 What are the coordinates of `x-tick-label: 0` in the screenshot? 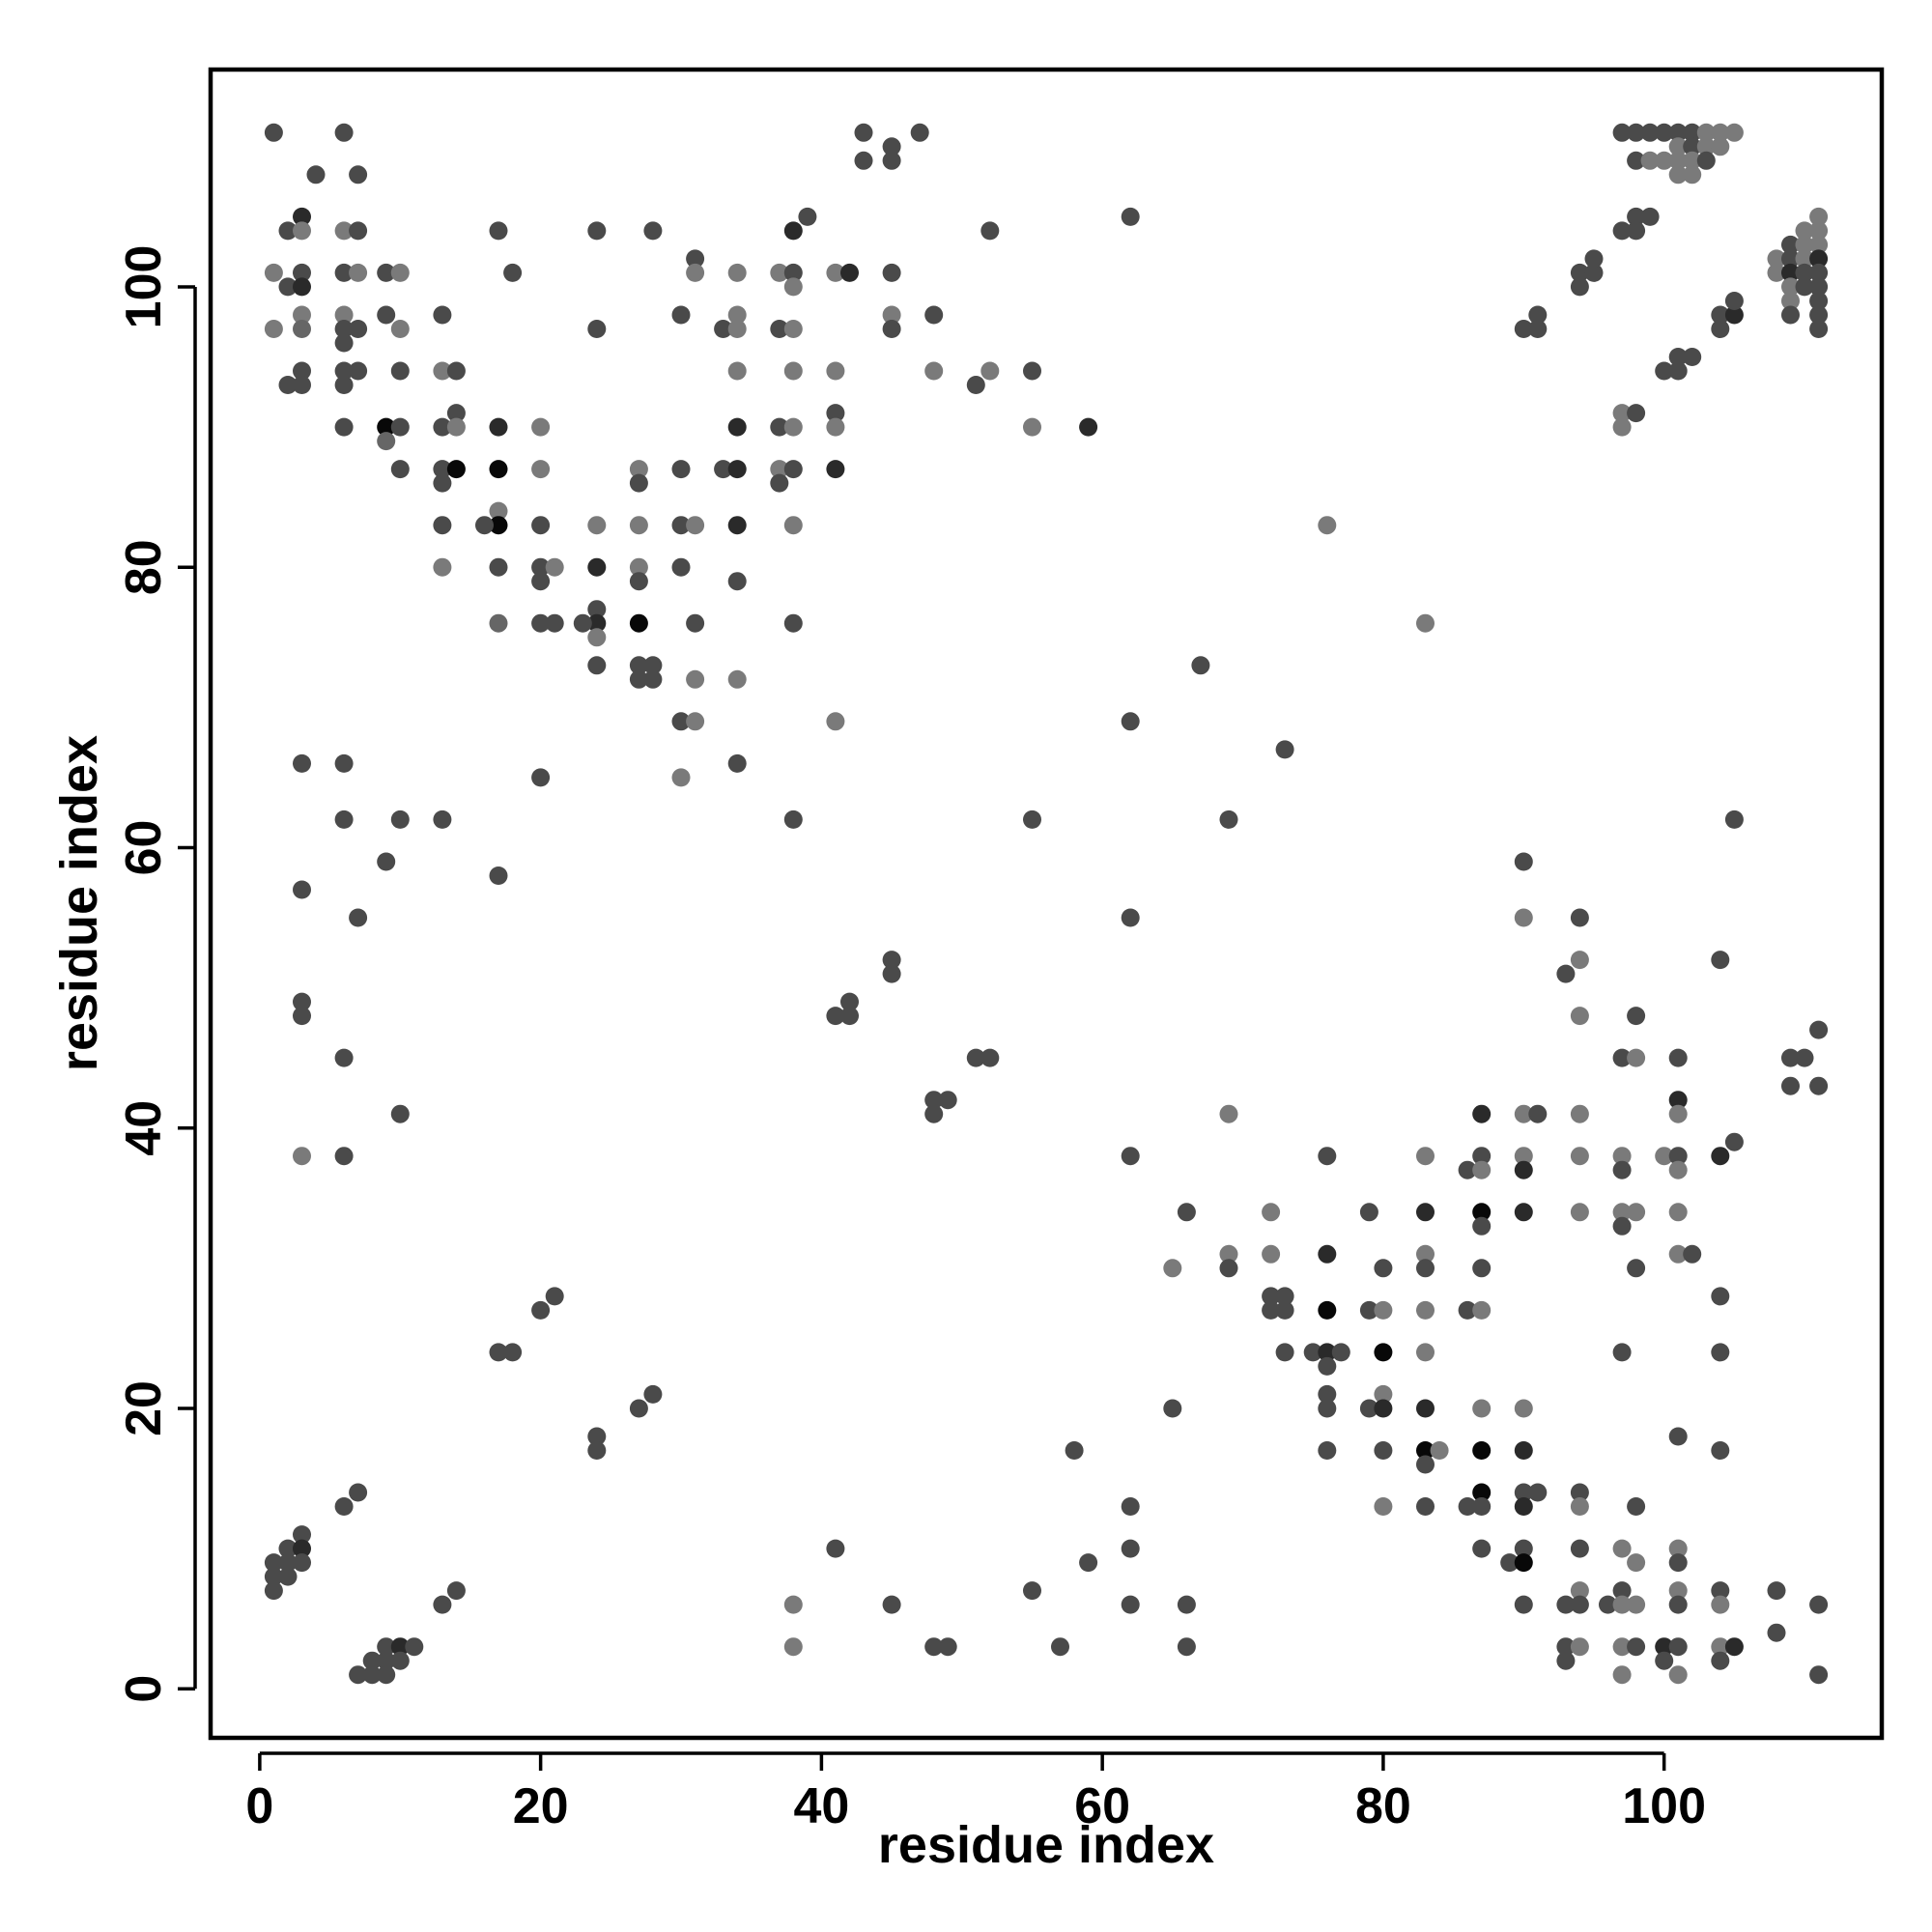 It's located at (259, 1806).